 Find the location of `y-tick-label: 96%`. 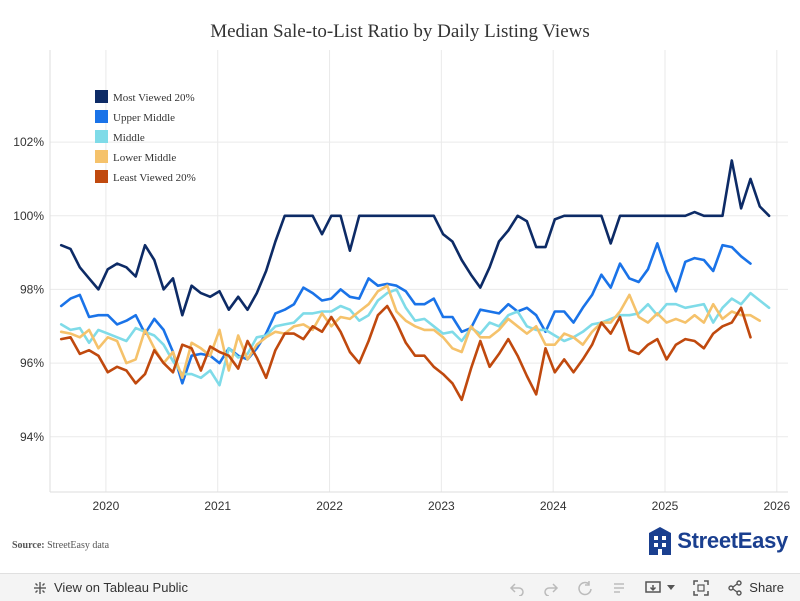

y-tick-label: 96% is located at coordinates (32, 363).